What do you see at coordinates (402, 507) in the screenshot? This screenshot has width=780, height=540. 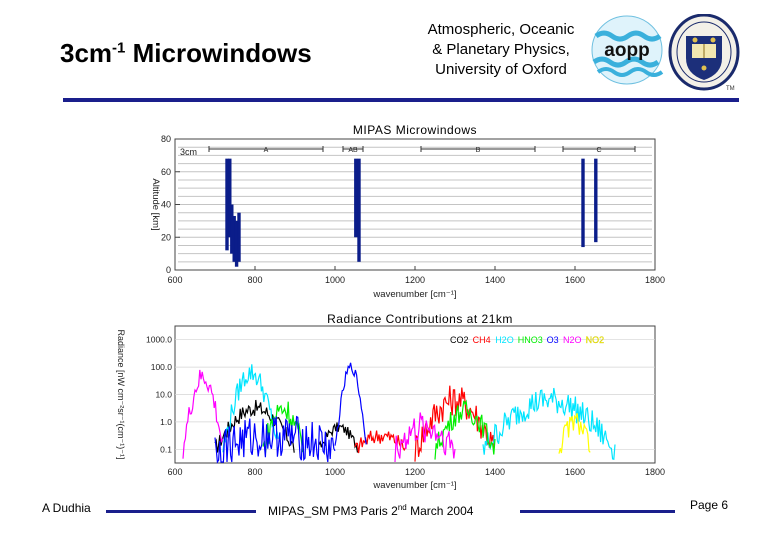 I see `footer-event-sup: nd` at bounding box center [402, 507].